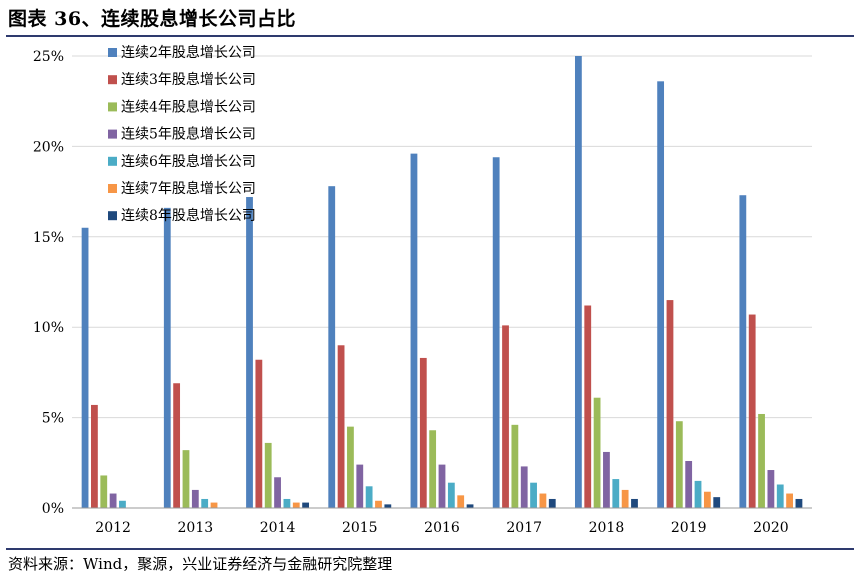 This screenshot has width=861, height=581. Describe the element at coordinates (188, 161) in the screenshot. I see `legend-label: 连续6年股息增长公司` at that location.